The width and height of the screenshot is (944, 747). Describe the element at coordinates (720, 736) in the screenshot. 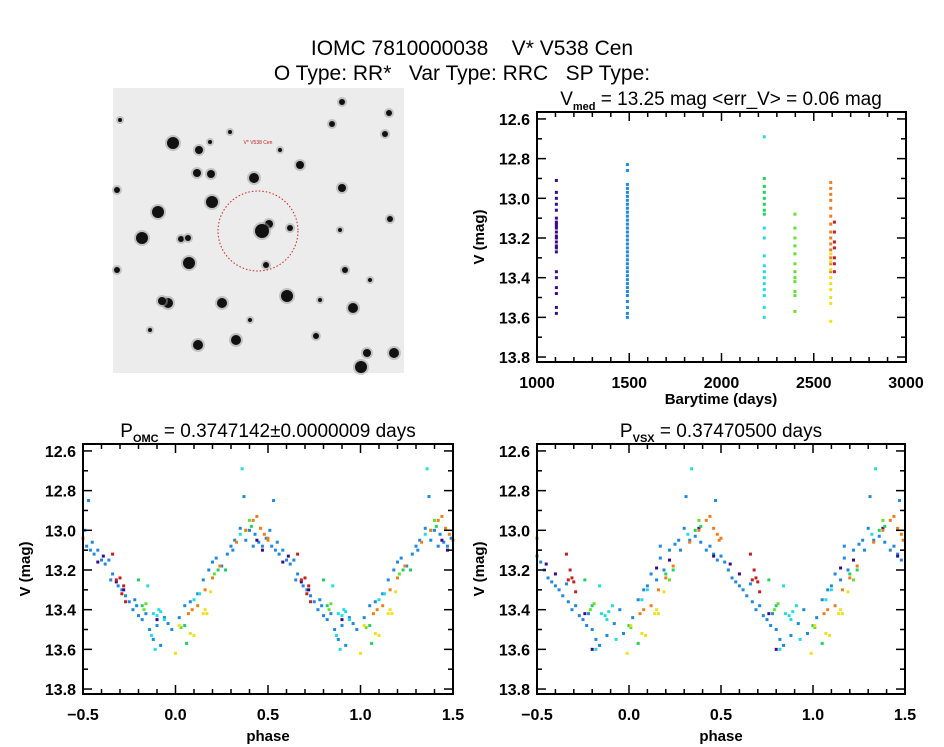

I see `vsx-plot-xlabel: phase` at that location.